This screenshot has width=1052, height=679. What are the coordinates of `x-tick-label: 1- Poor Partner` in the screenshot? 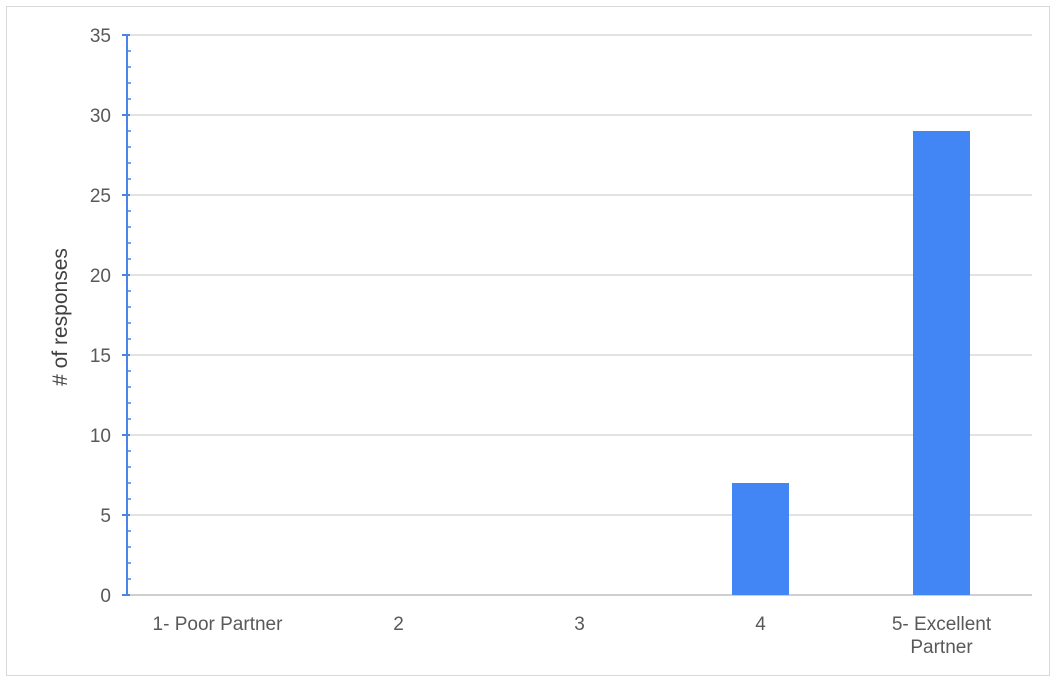 It's located at (218, 624).